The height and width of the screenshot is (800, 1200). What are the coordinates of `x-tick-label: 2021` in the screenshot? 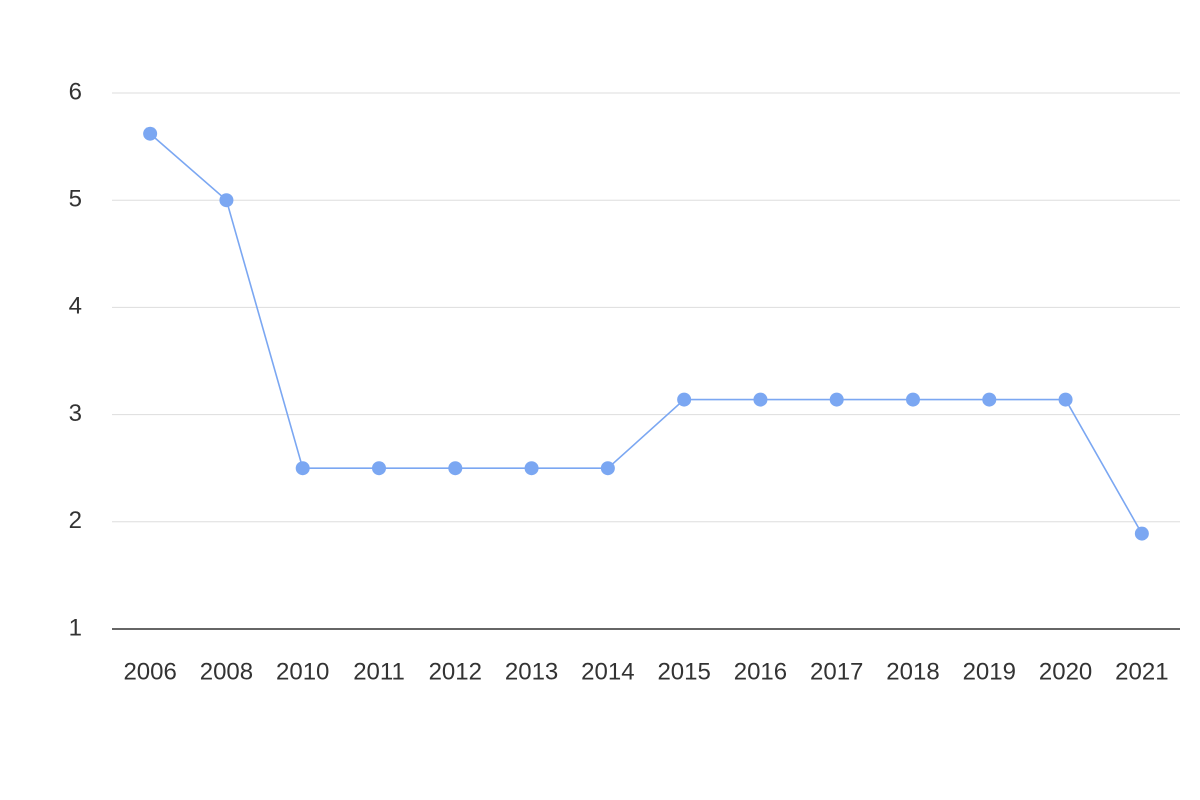 It's located at (1141, 671).